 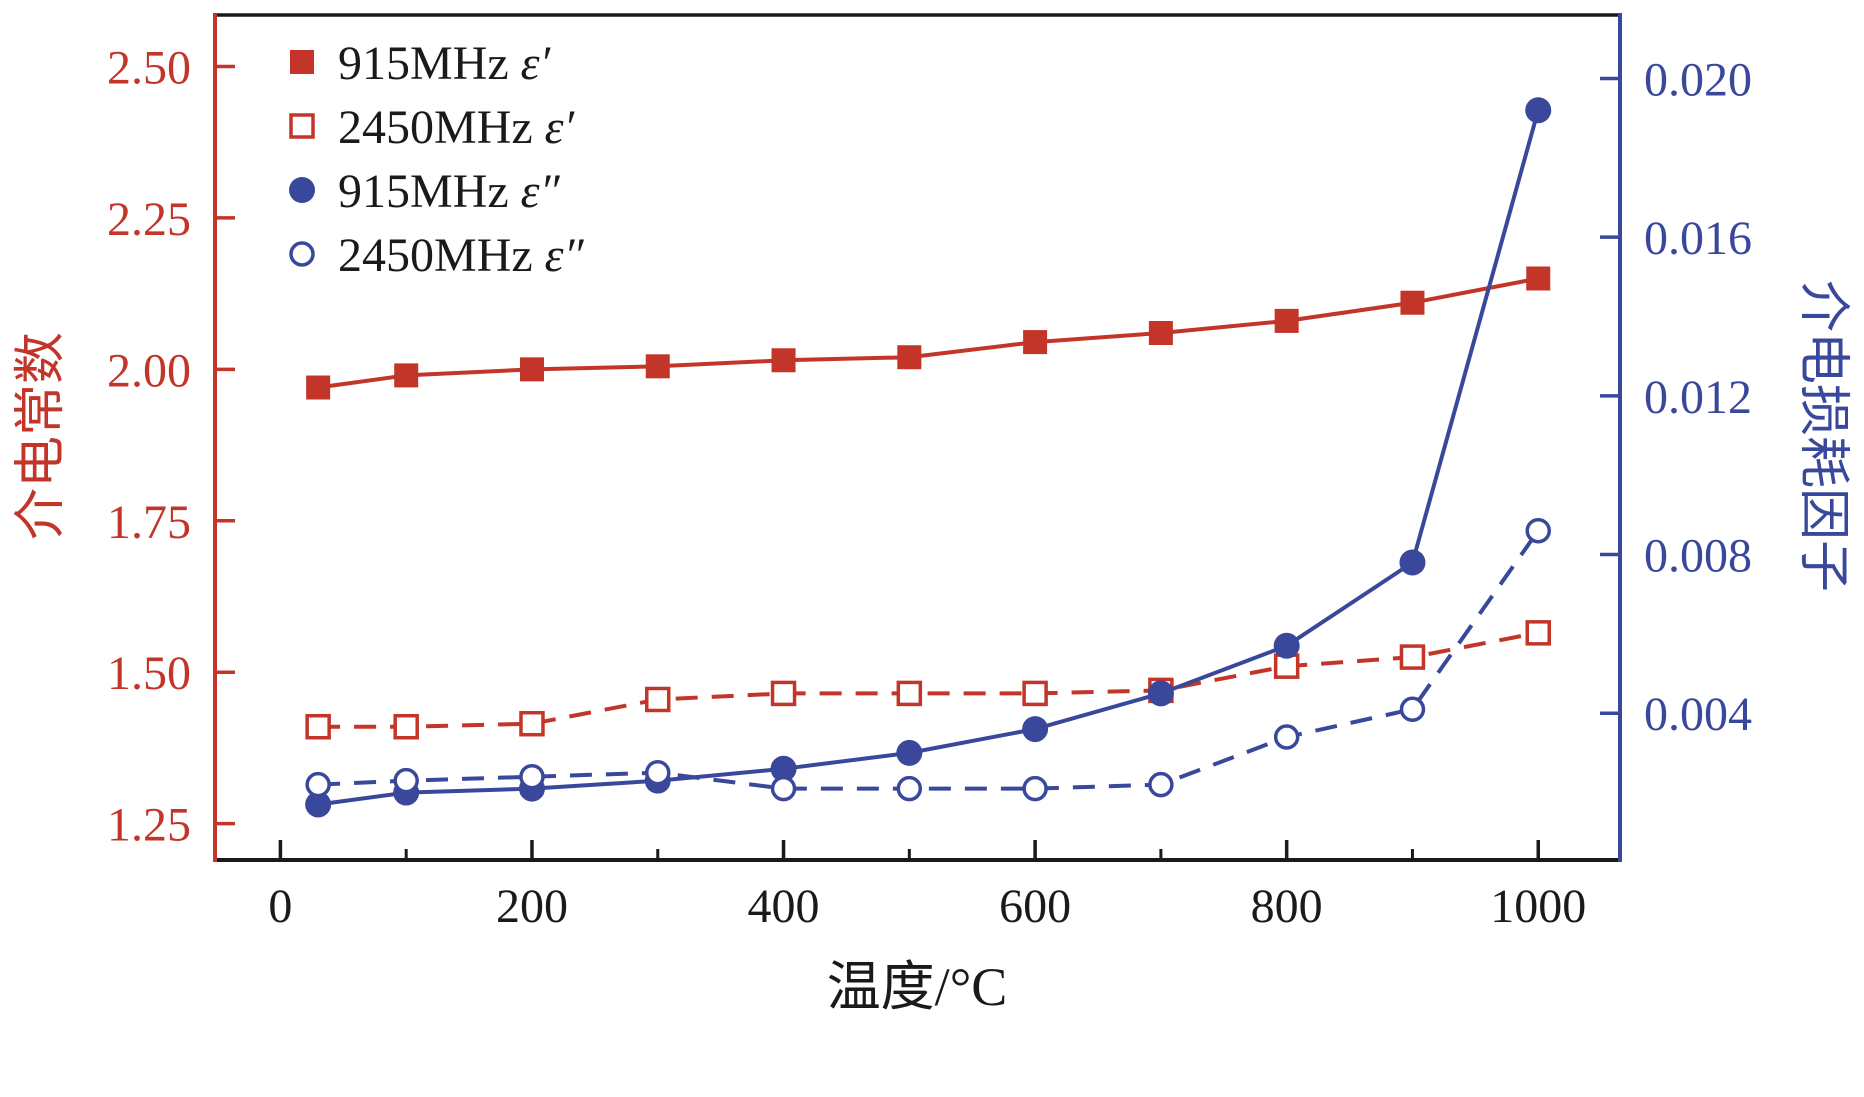 What do you see at coordinates (445, 63) in the screenshot?
I see `legend-item-label: 915MHz ε′` at bounding box center [445, 63].